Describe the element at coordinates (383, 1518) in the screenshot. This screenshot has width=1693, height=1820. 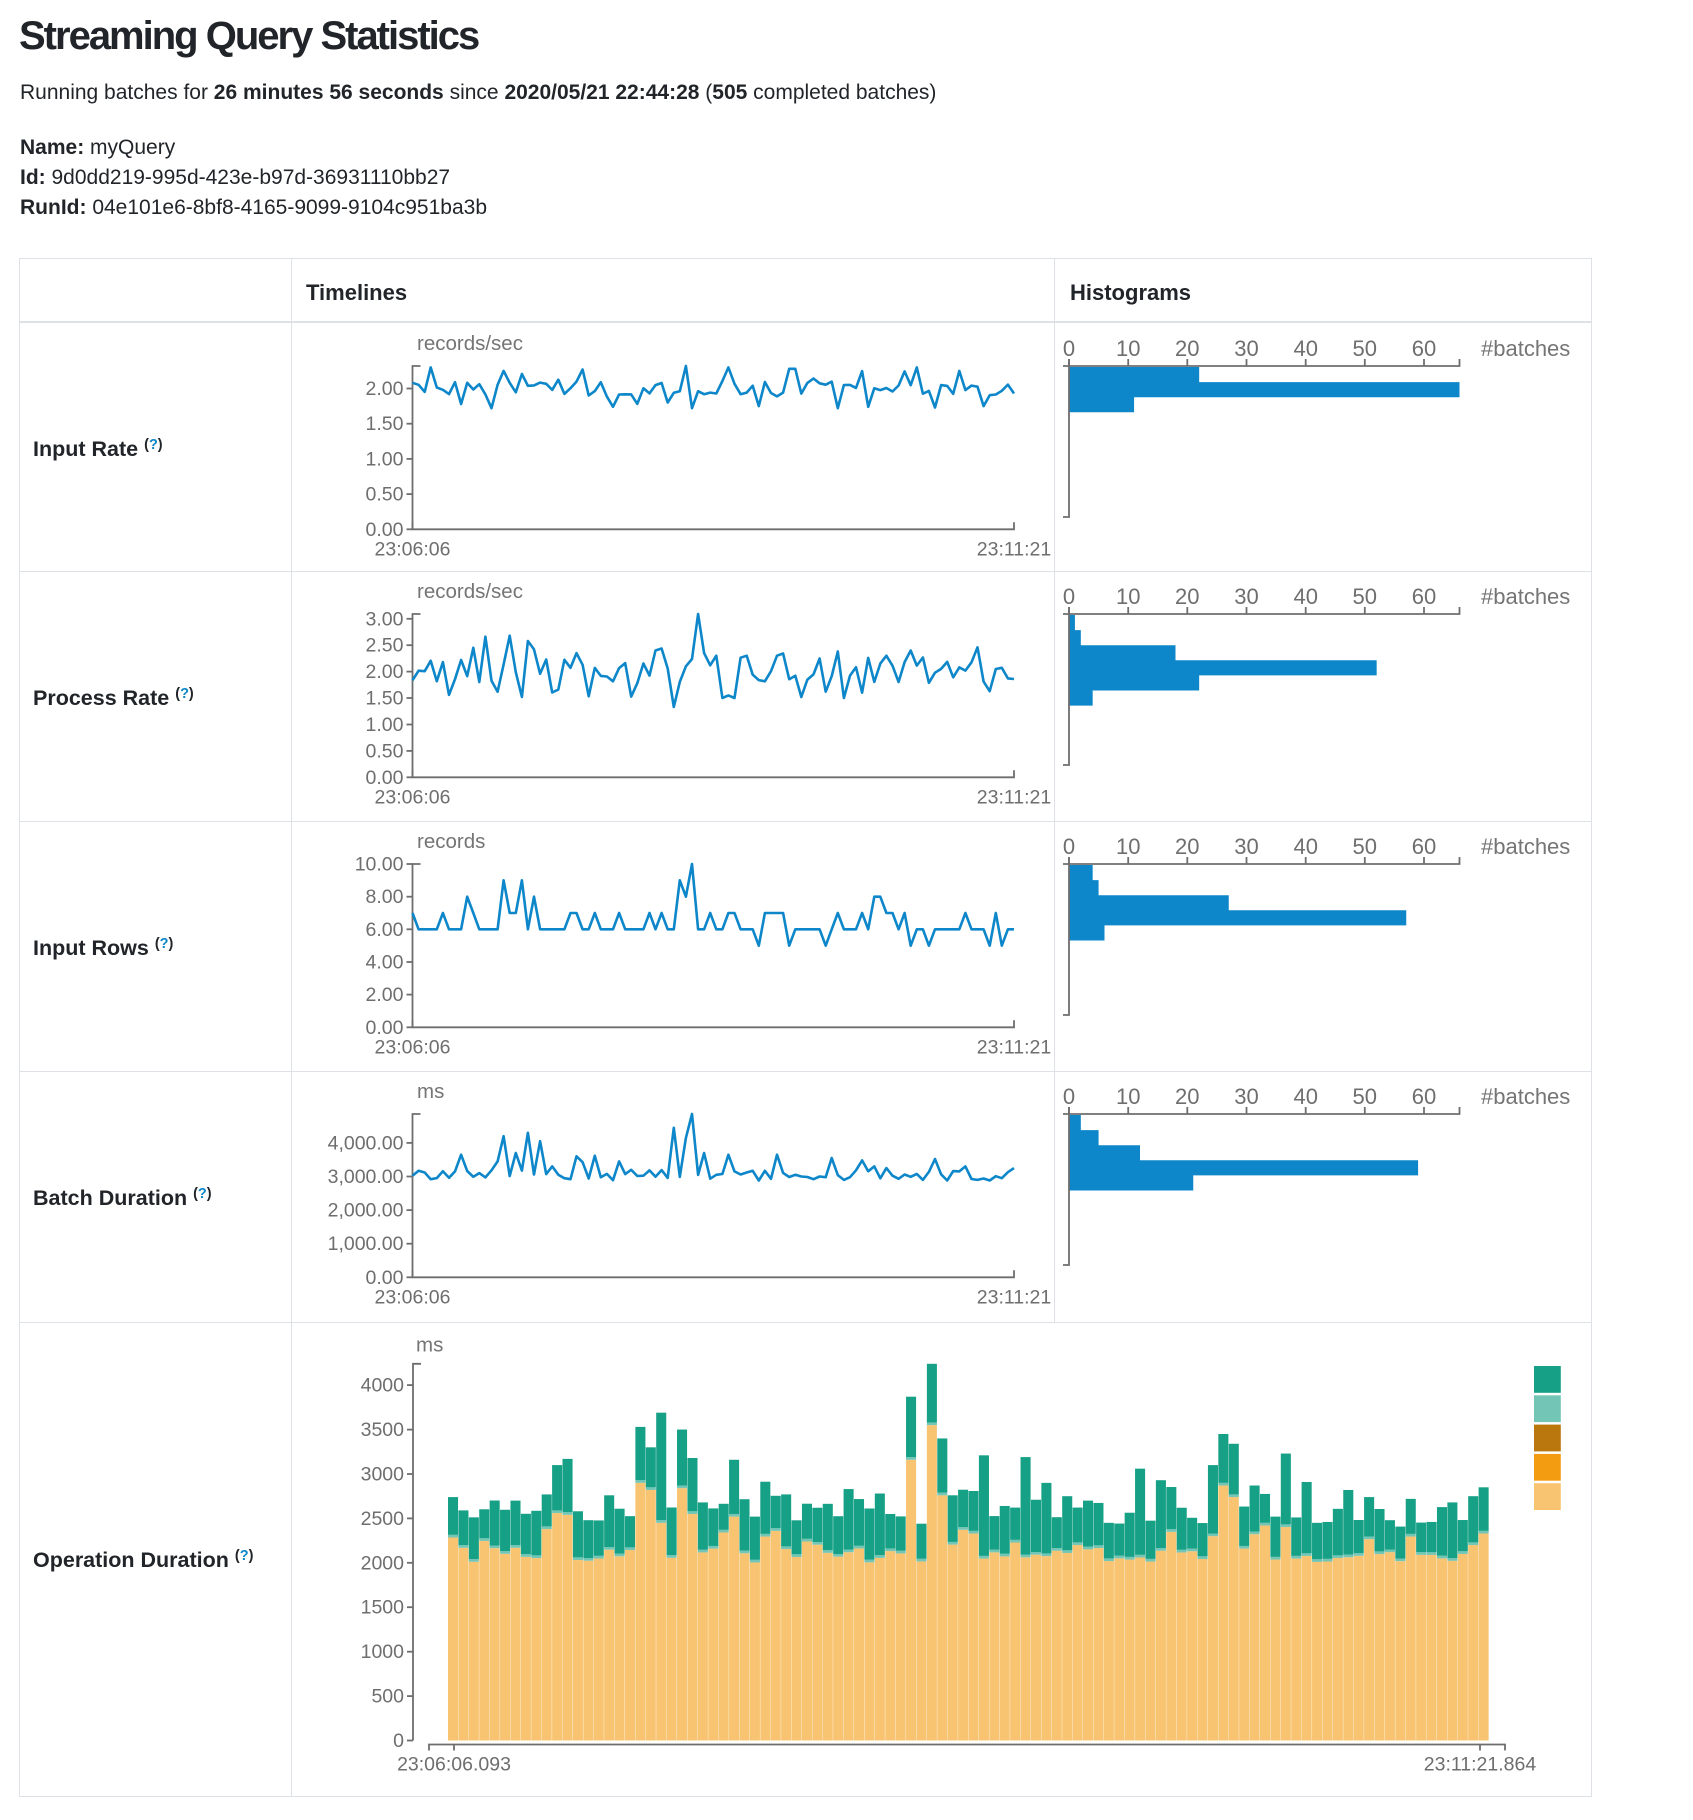
I see `svg-text: 2500` at that location.